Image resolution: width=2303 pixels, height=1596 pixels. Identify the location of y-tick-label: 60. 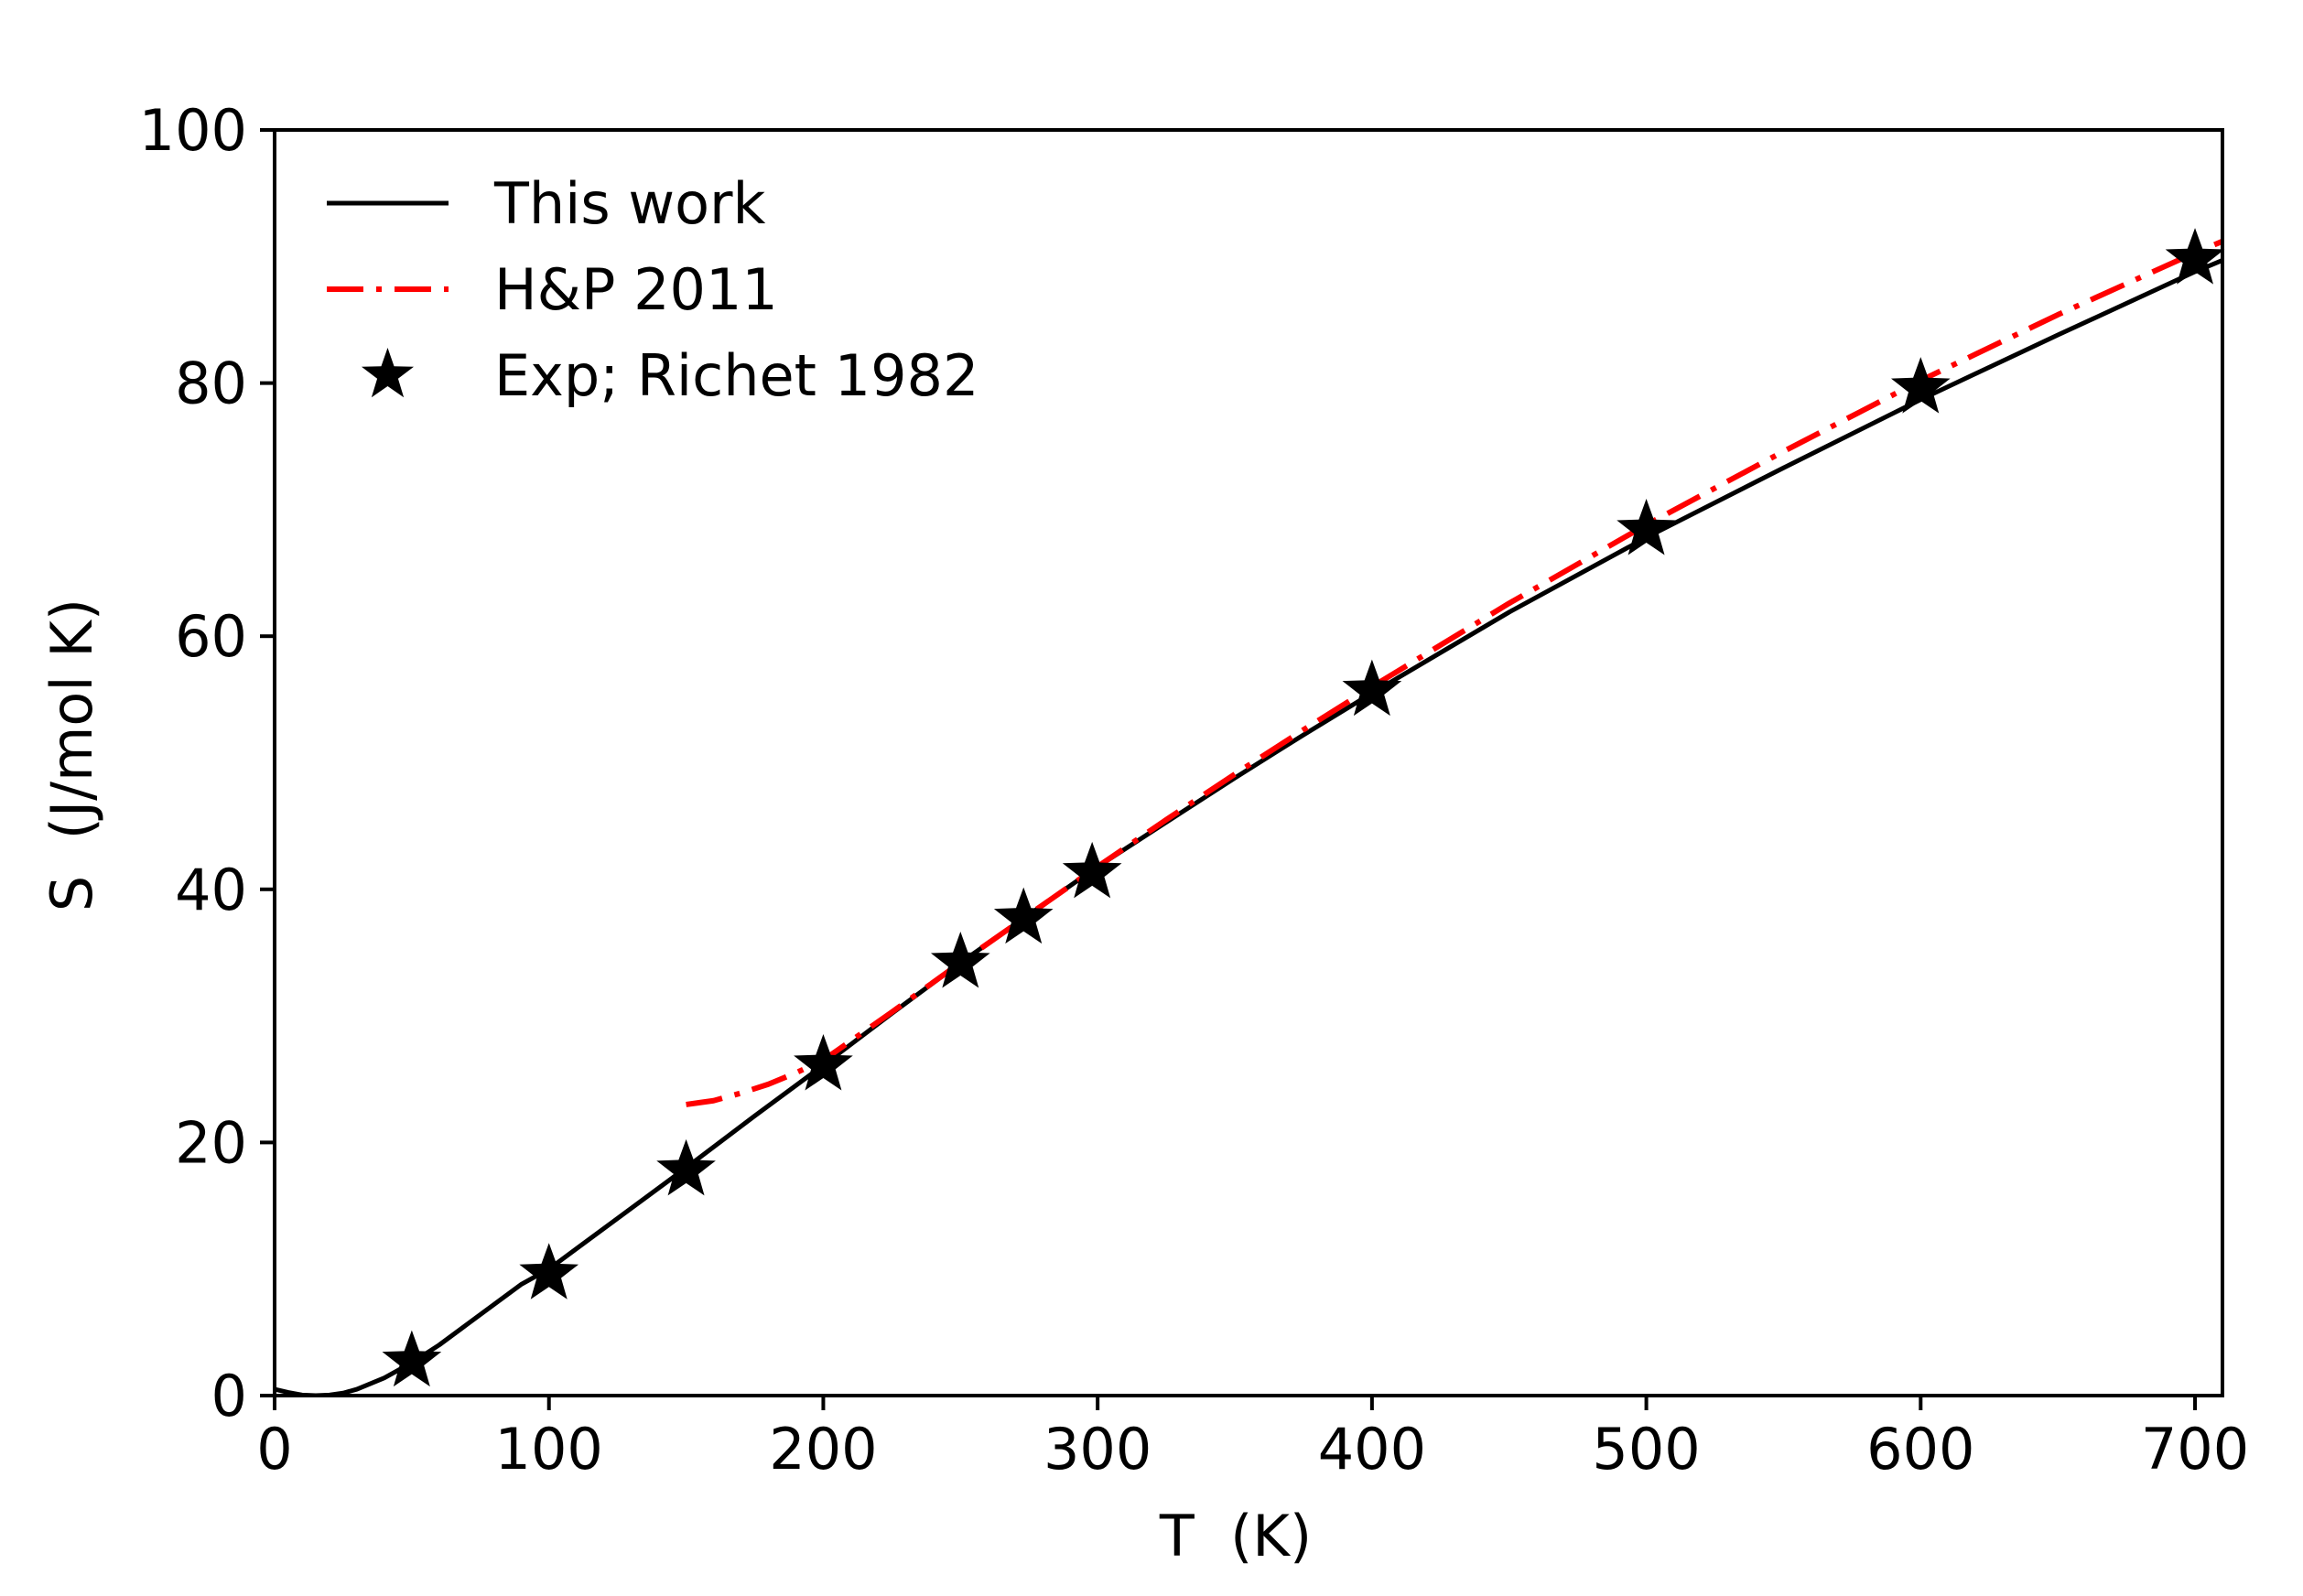
(211, 636).